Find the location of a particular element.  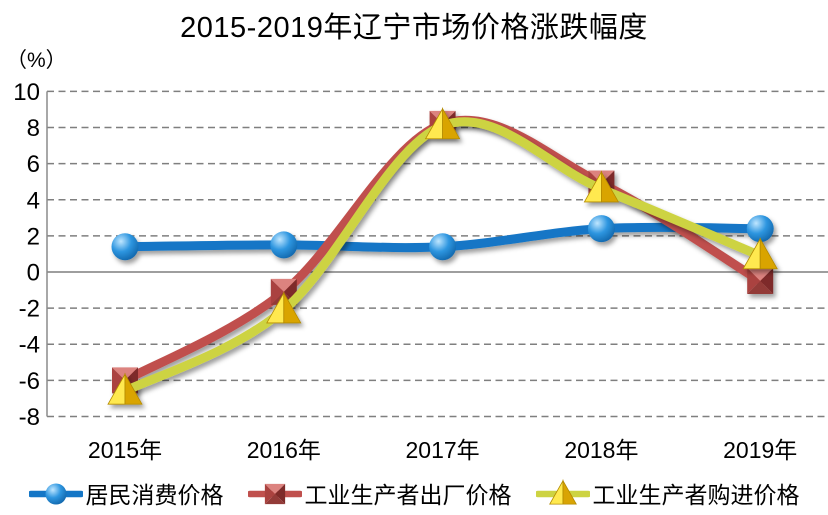

legend-item-1: 工业生产者出厂价格 is located at coordinates (379, 493).